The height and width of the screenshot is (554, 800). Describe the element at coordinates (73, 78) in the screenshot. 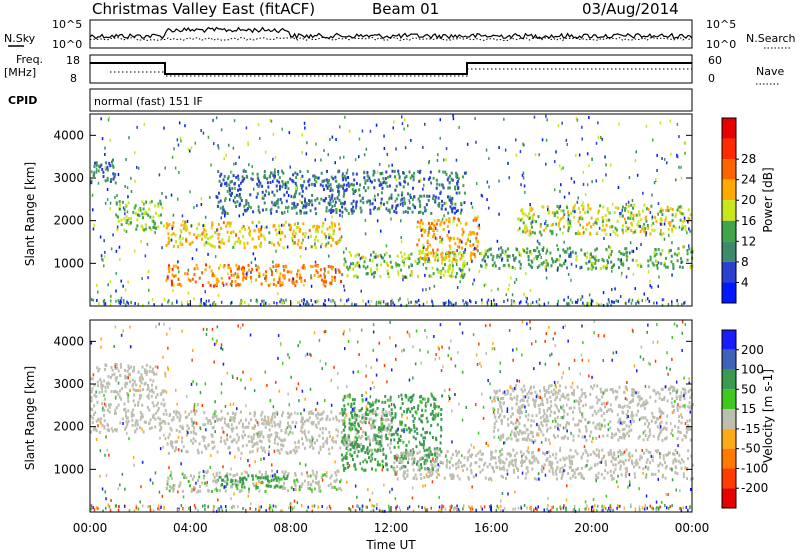

I see `freq-left-bottom-tick: 8` at that location.